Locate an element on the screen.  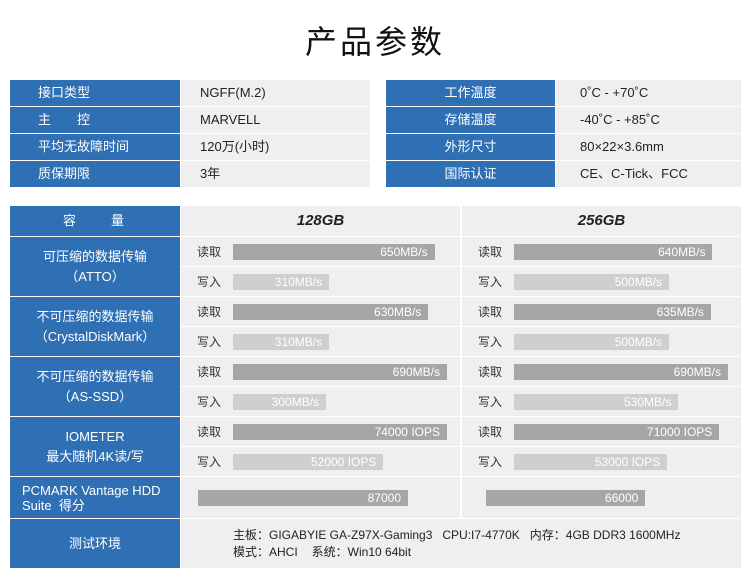
read-speed-bar: 640MB/s is located at coordinates (613, 251).